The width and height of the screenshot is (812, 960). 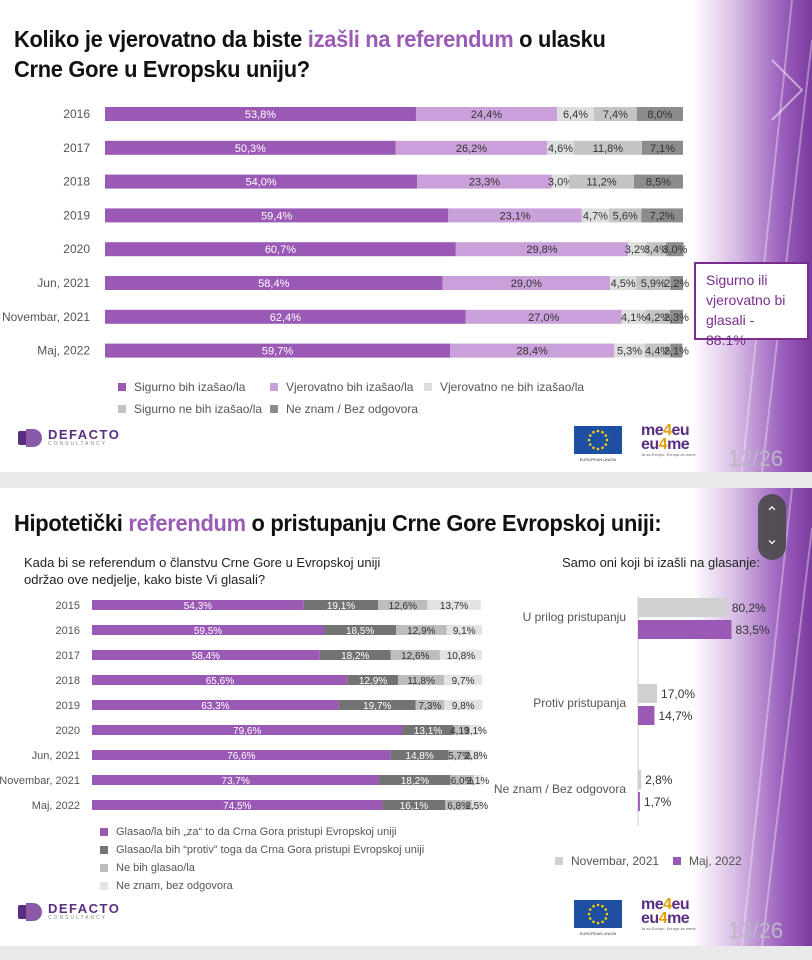 What do you see at coordinates (772, 527) in the screenshot?
I see `scroll-control: ⌃ ⌄` at bounding box center [772, 527].